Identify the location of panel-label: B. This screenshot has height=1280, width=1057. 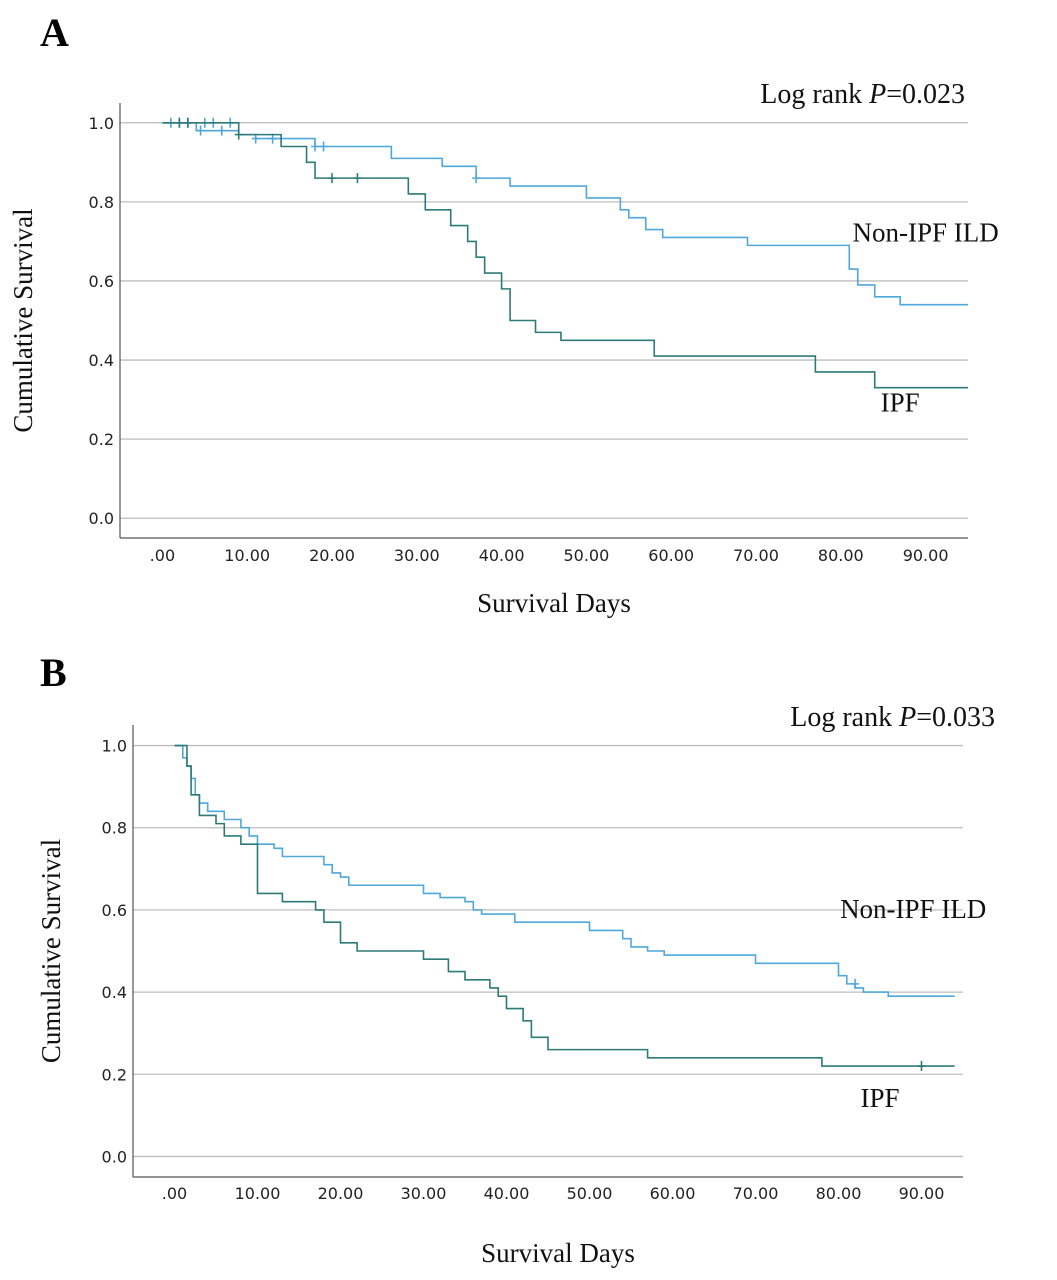
(53, 672).